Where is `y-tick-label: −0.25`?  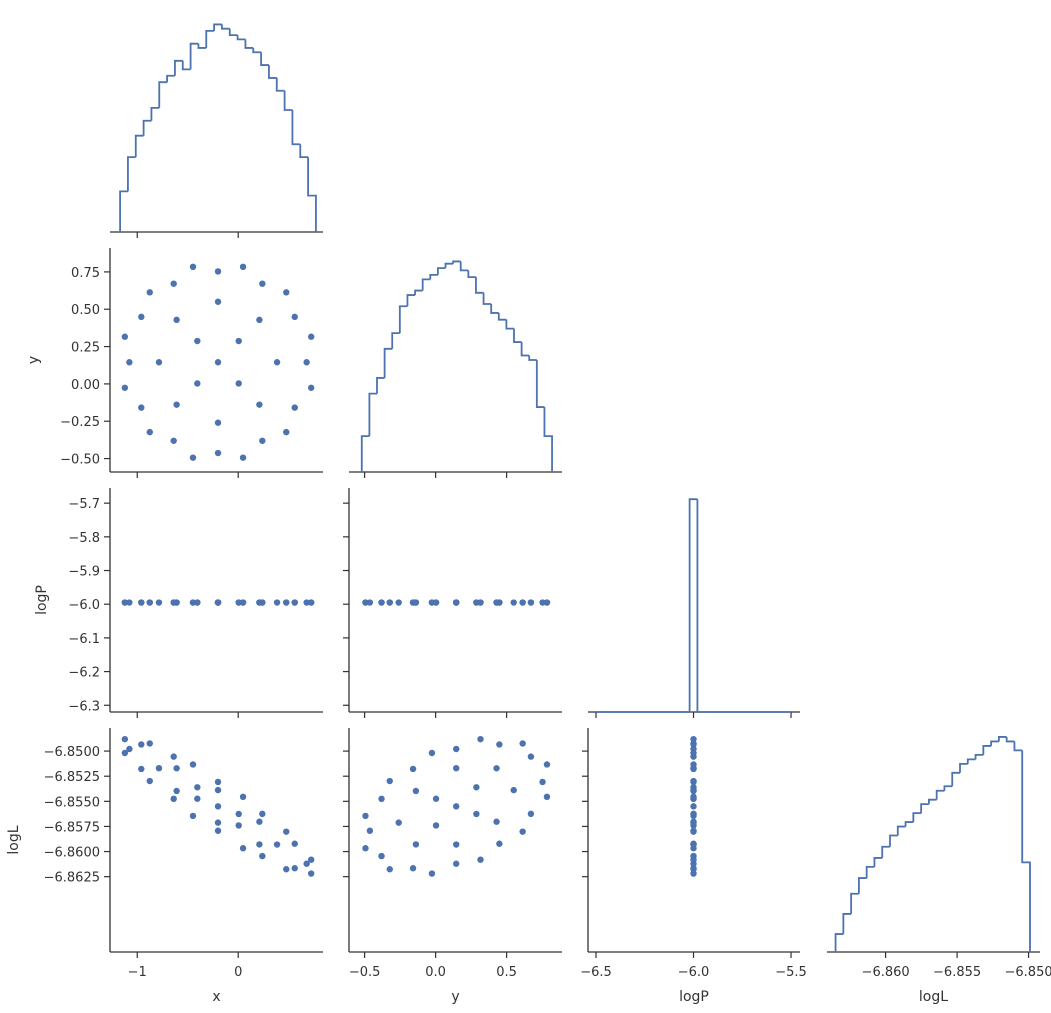 y-tick-label: −0.25 is located at coordinates (80, 422).